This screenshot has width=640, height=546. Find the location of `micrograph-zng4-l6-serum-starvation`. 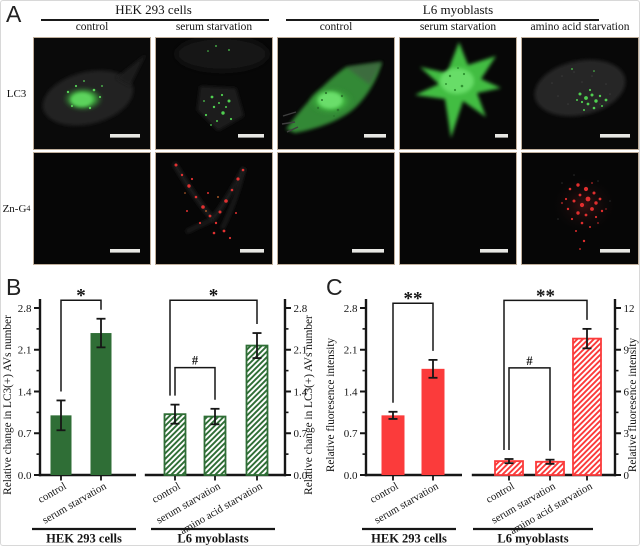

micrograph-zng4-l6-serum-starvation is located at coordinates (458, 208).